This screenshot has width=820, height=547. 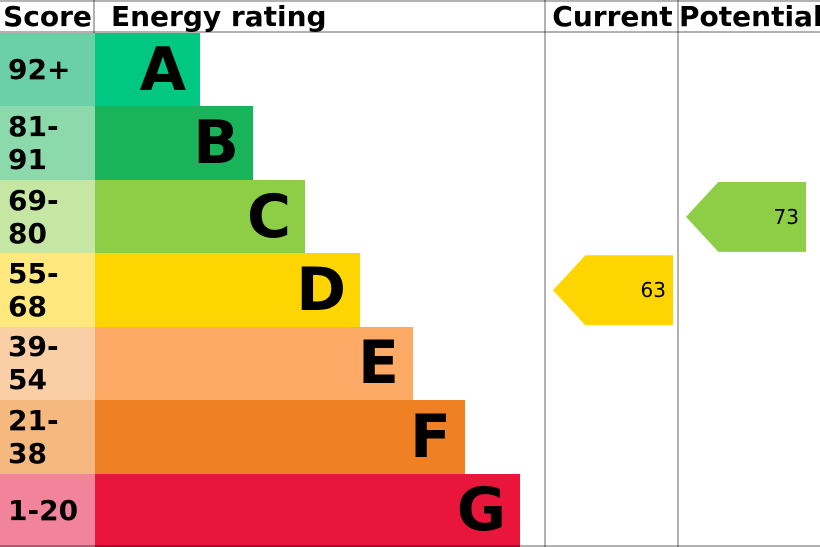 What do you see at coordinates (94, 16) in the screenshot?
I see `score-column-divider` at bounding box center [94, 16].